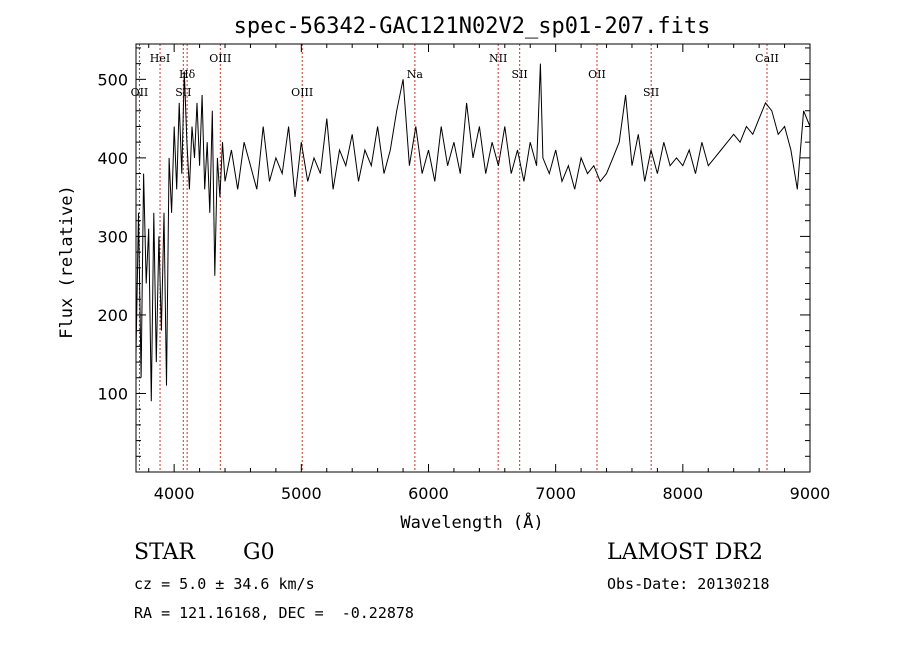 This screenshot has width=900, height=649. Describe the element at coordinates (810, 493) in the screenshot. I see `x-tick-label: 9000` at that location.